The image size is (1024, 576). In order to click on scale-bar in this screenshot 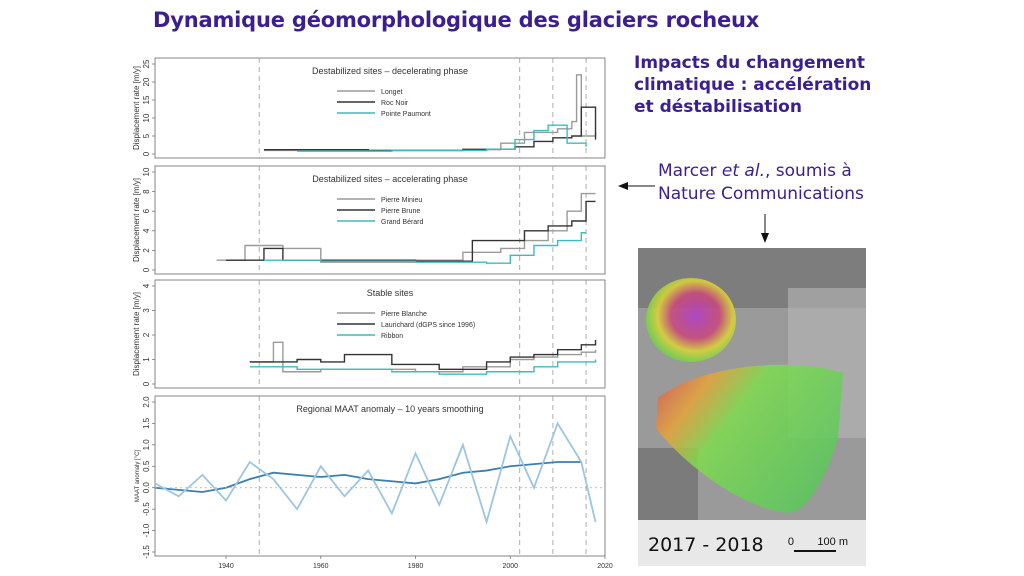, I will do `click(815, 551)`.